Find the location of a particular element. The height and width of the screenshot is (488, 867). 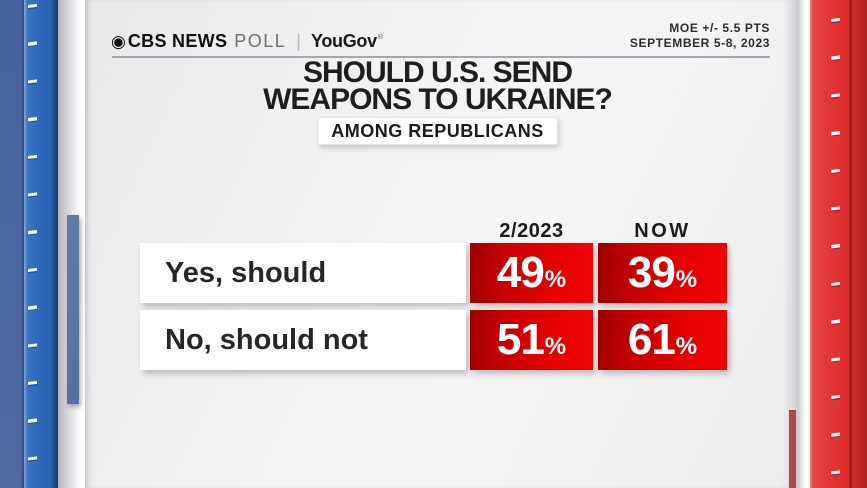

brand-poll: POLL is located at coordinates (260, 41).